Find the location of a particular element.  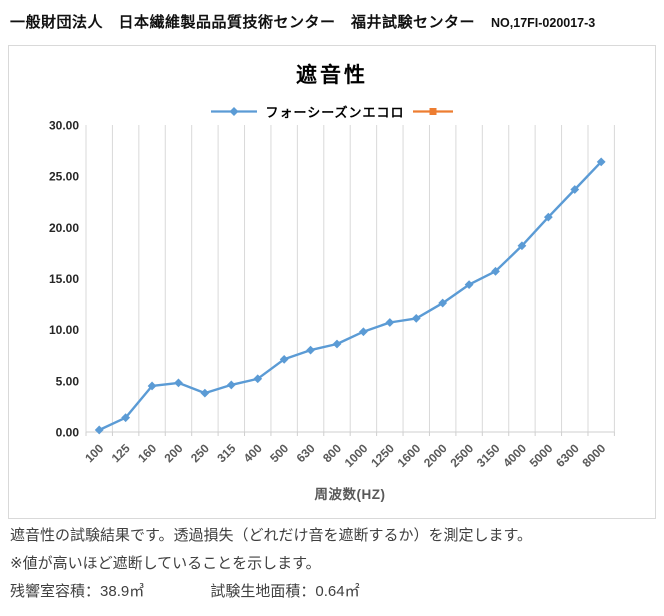

x-axis-title: 周波数(HZ) is located at coordinates (350, 494).